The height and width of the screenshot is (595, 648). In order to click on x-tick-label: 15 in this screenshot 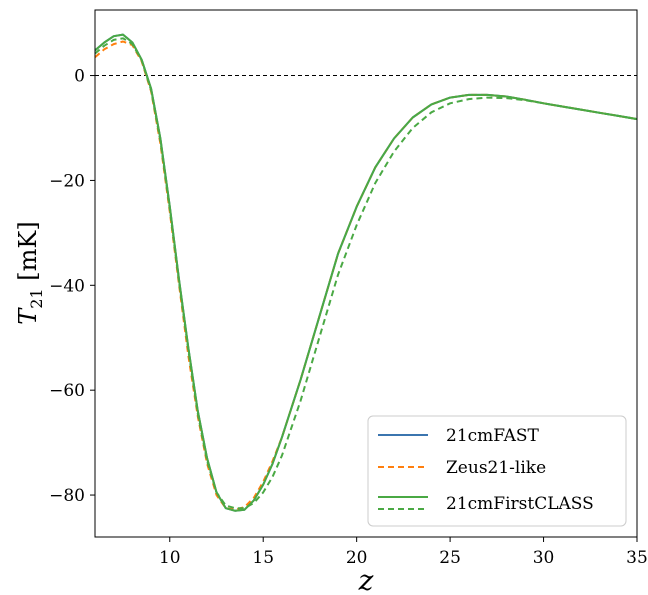, I will do `click(263, 558)`.